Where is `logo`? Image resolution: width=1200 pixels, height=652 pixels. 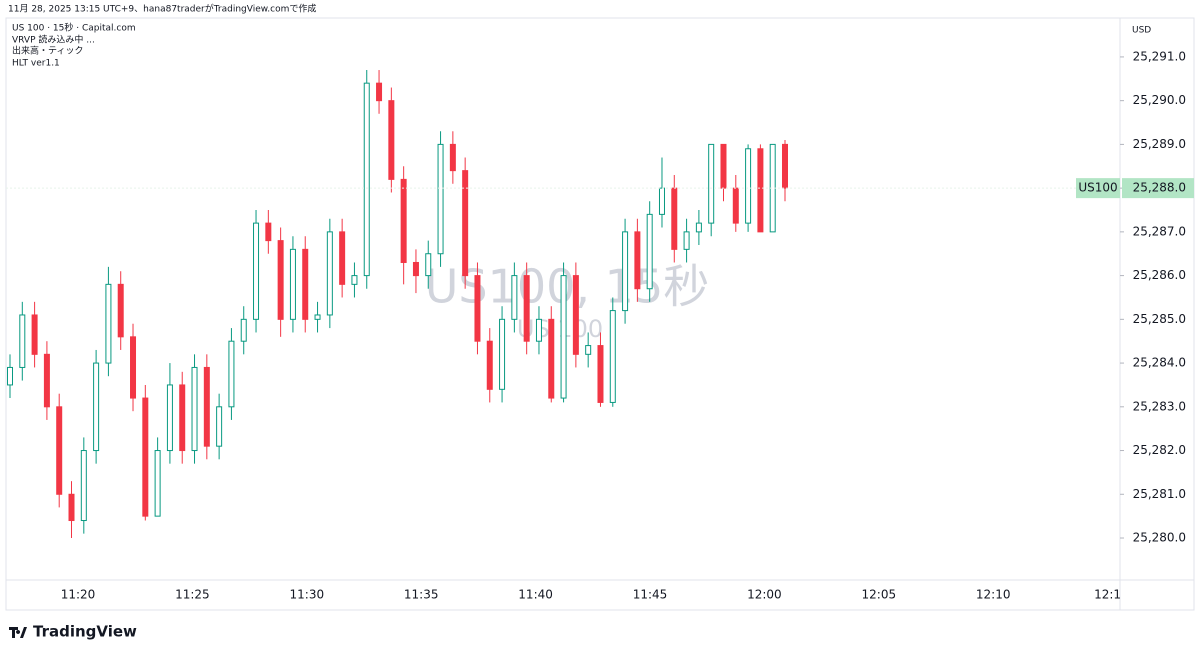
logo is located at coordinates (18, 632).